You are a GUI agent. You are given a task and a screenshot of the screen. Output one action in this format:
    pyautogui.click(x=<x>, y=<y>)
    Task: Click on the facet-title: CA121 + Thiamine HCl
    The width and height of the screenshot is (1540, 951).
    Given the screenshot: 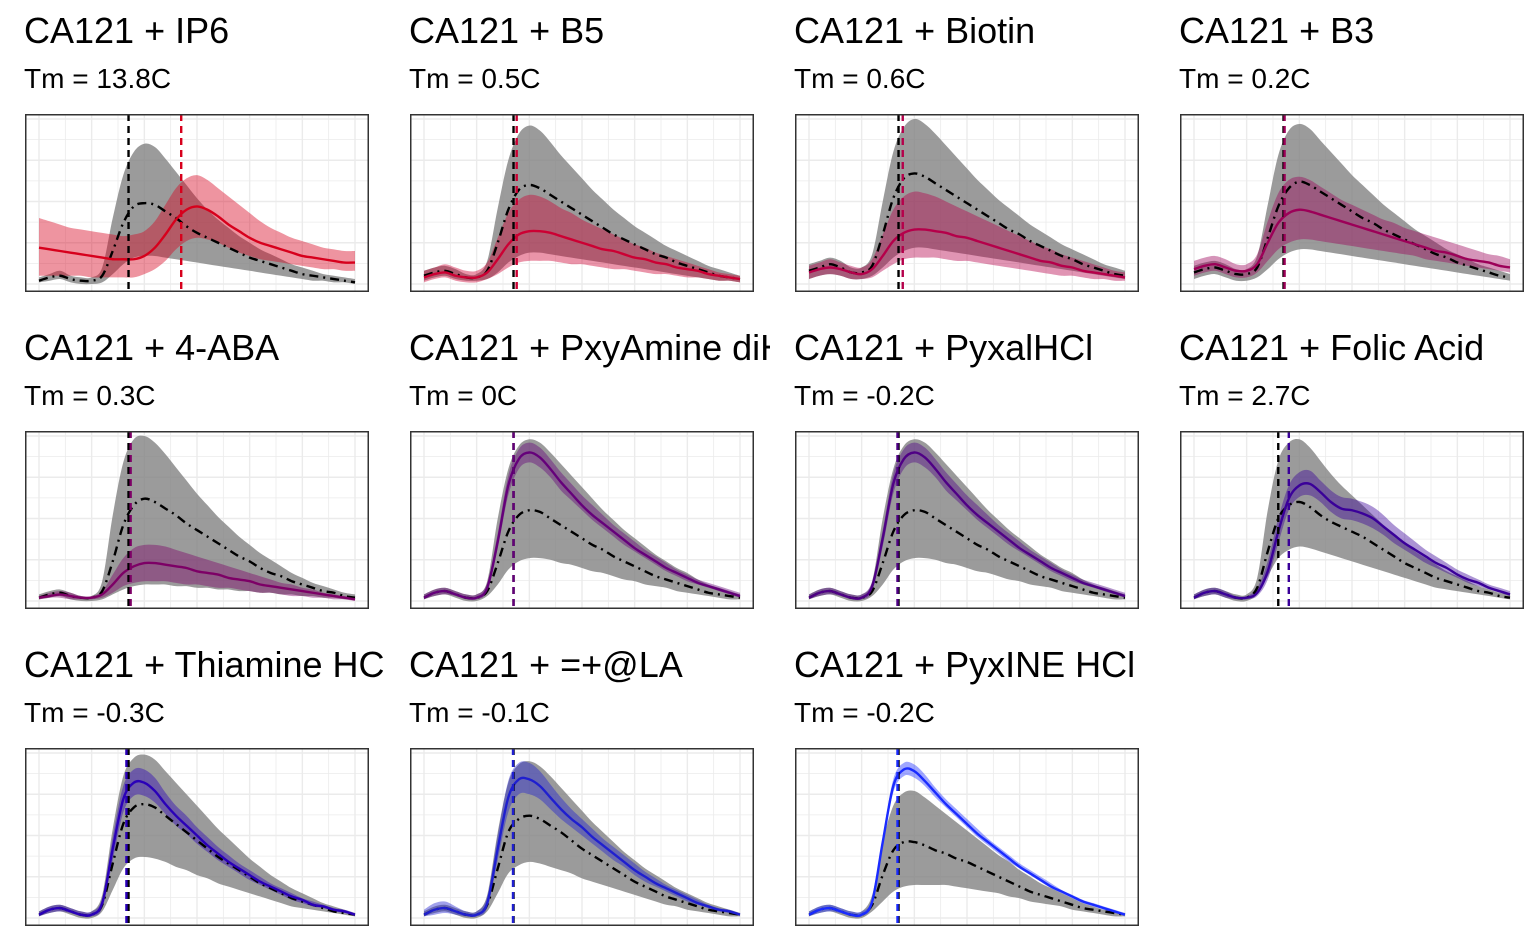 What is the action you would take?
    pyautogui.click(x=204, y=664)
    